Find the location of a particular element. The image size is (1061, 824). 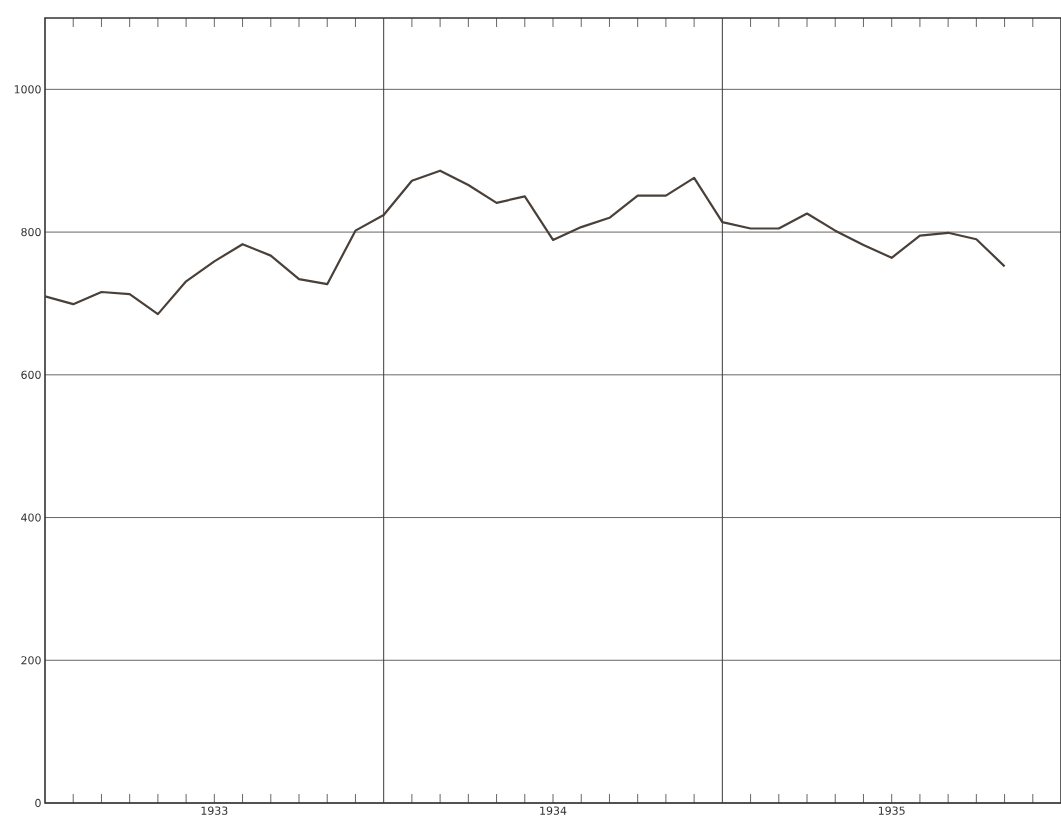

y-tick-label: 600 is located at coordinates (31, 374).